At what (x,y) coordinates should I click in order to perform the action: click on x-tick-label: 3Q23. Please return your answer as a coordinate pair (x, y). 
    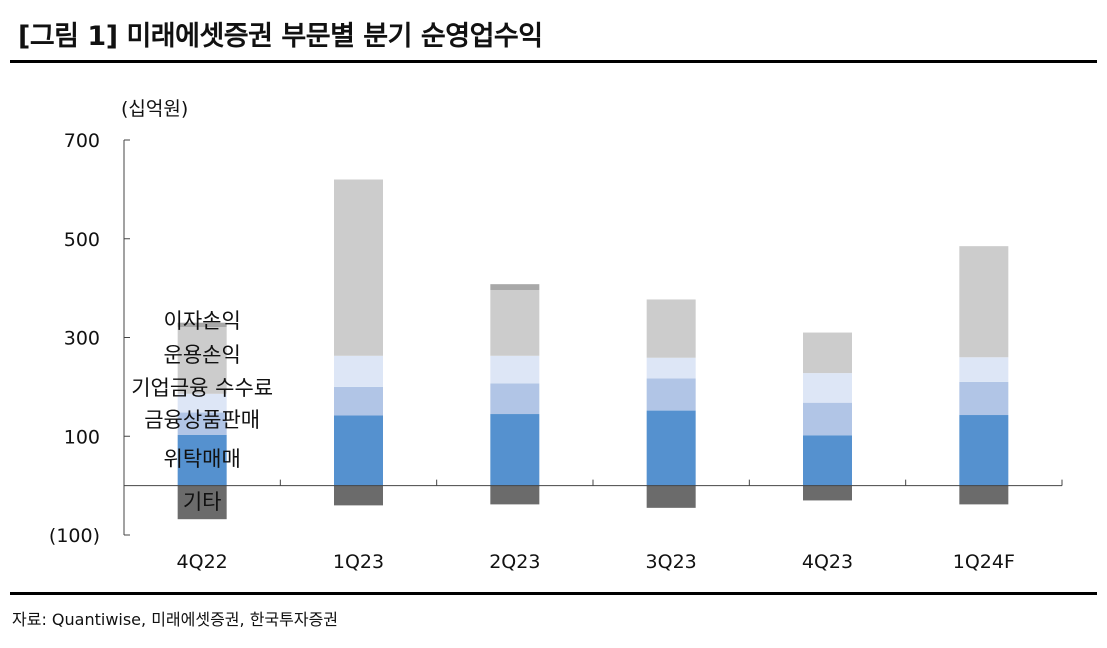
    Looking at the image, I should click on (671, 562).